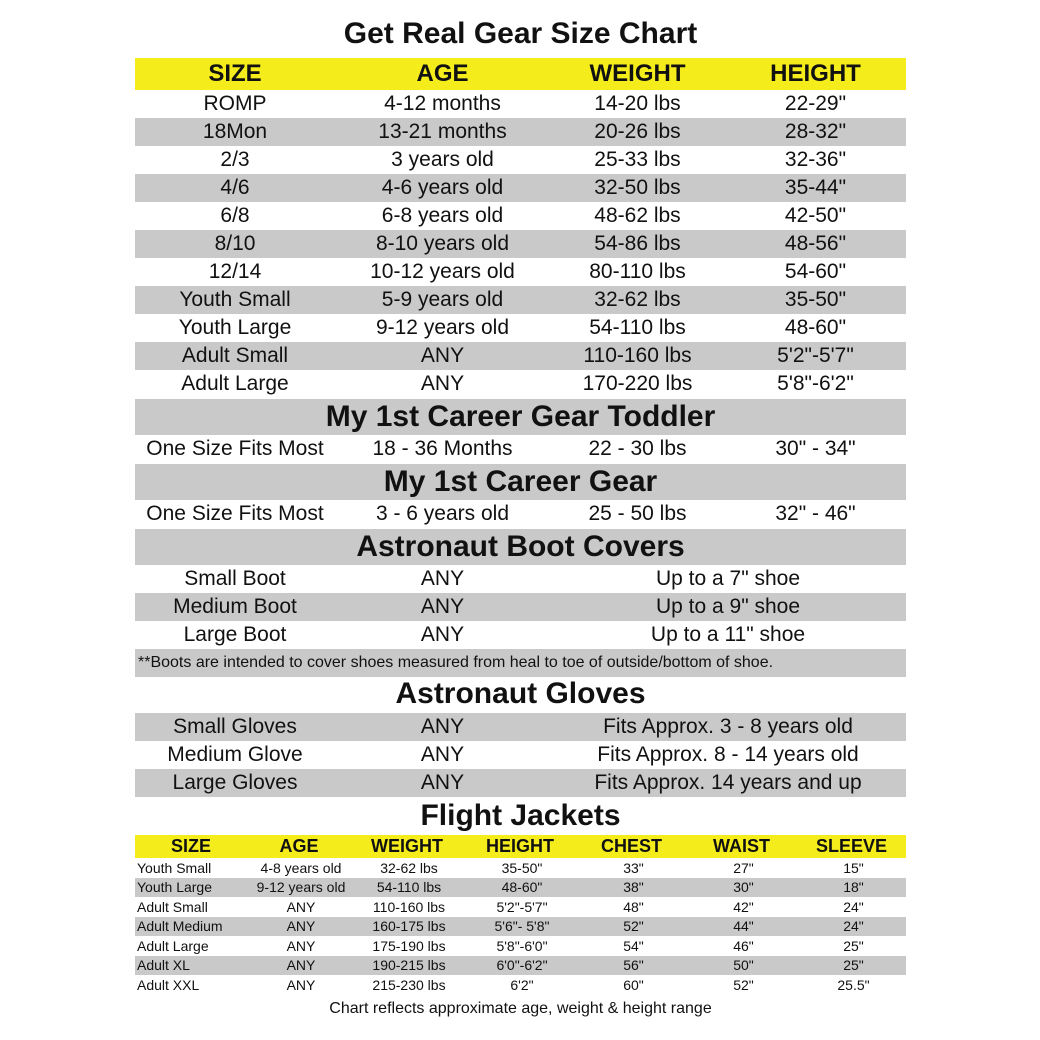 This screenshot has height=1040, width=1040. I want to click on table-row: Youth Small 5-9 years old 32-62 lbs 35-50", so click(520, 300).